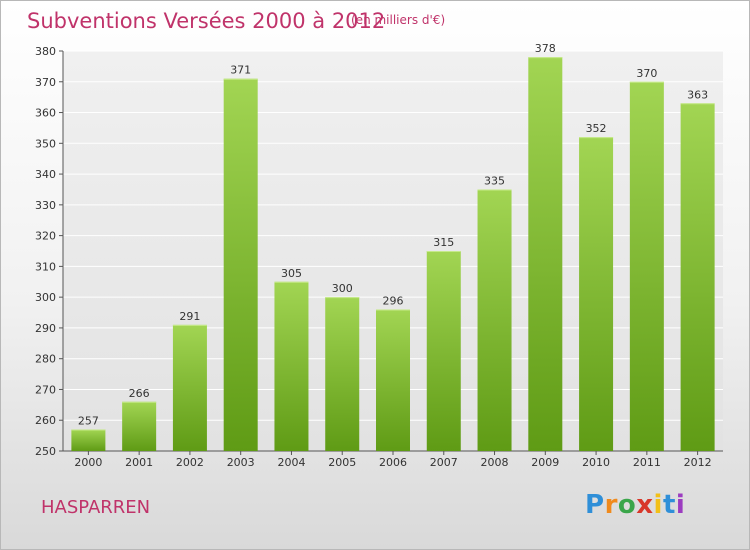 The height and width of the screenshot is (550, 750). Describe the element at coordinates (45, 113) in the screenshot. I see `y-tick-label: 360` at that location.